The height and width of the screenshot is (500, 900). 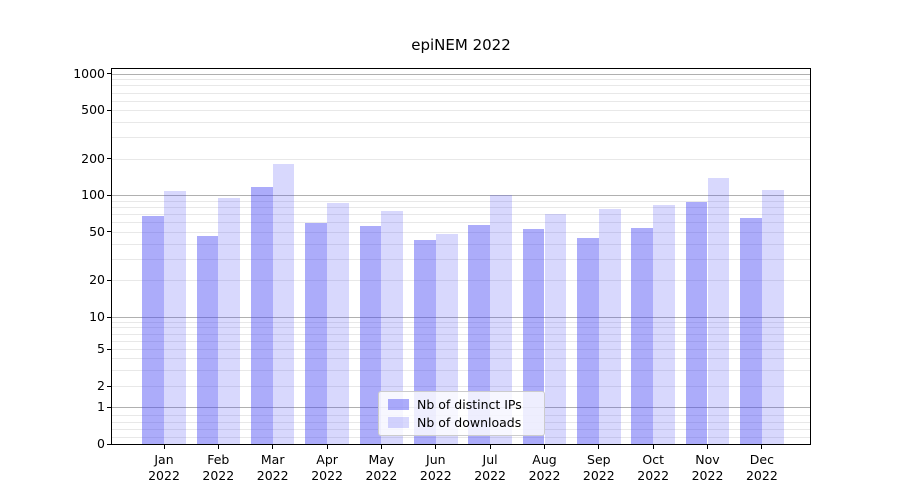 What do you see at coordinates (469, 422) in the screenshot?
I see `legend-label-downloads: Nb of downloads` at bounding box center [469, 422].